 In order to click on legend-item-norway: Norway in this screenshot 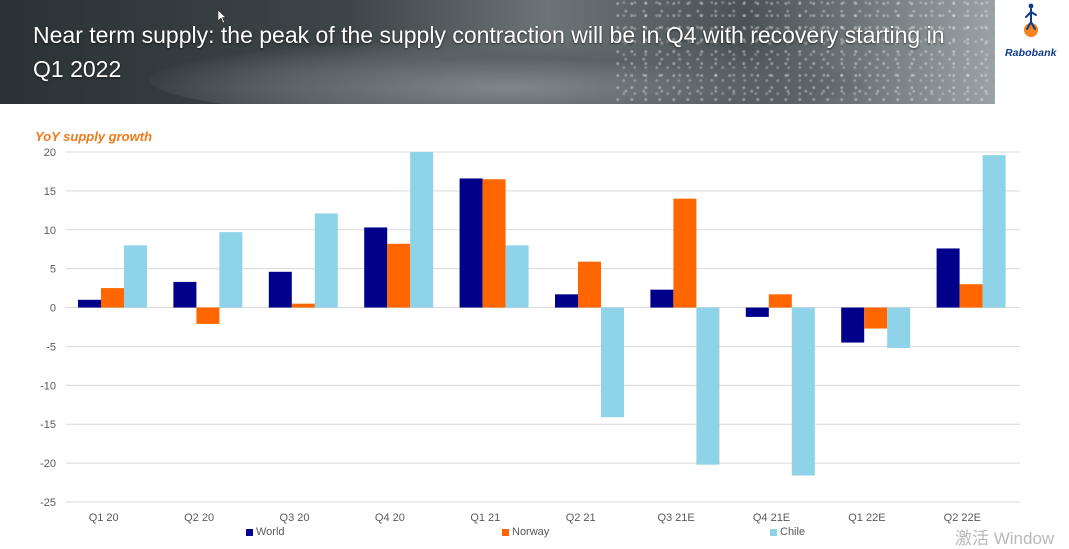, I will do `click(525, 532)`.